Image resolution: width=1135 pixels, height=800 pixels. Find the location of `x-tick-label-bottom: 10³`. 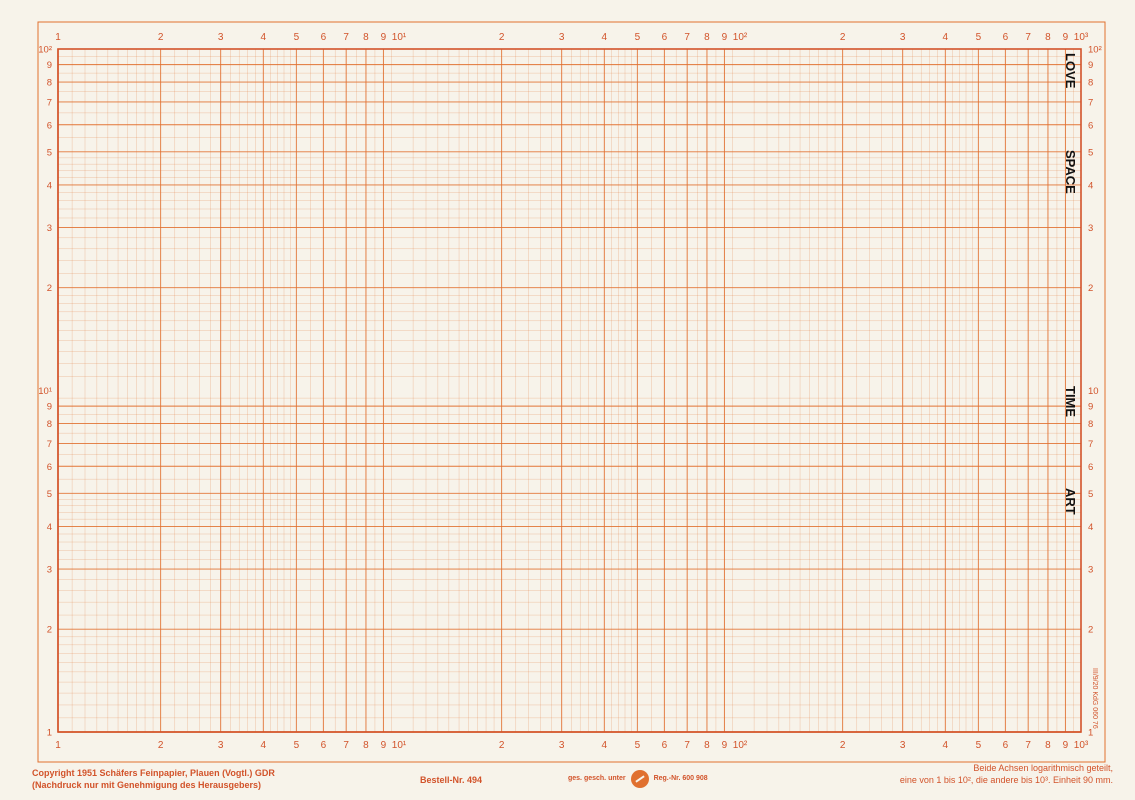

x-tick-label-bottom: 10³ is located at coordinates (1081, 745).